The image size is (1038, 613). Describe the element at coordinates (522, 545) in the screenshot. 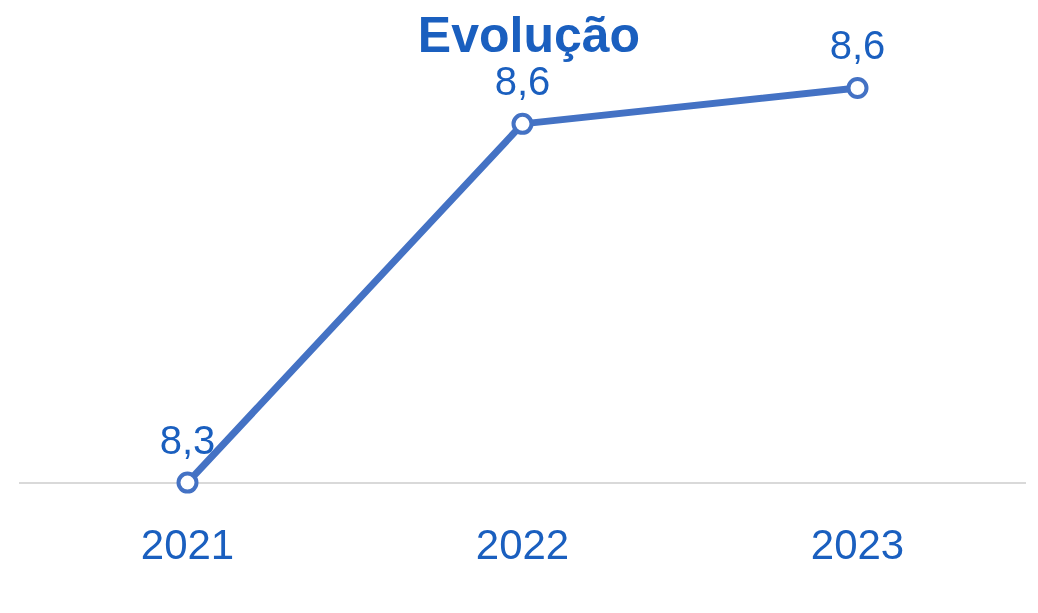

I see `x-tick-label: 2022` at that location.